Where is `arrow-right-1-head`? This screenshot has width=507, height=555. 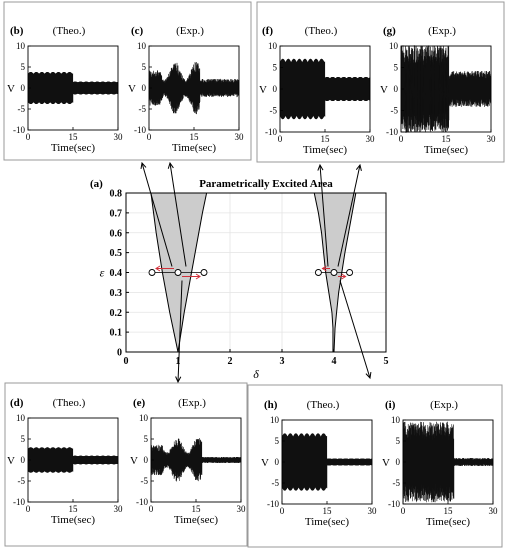 arrow-right-1-head is located at coordinates (198, 276).